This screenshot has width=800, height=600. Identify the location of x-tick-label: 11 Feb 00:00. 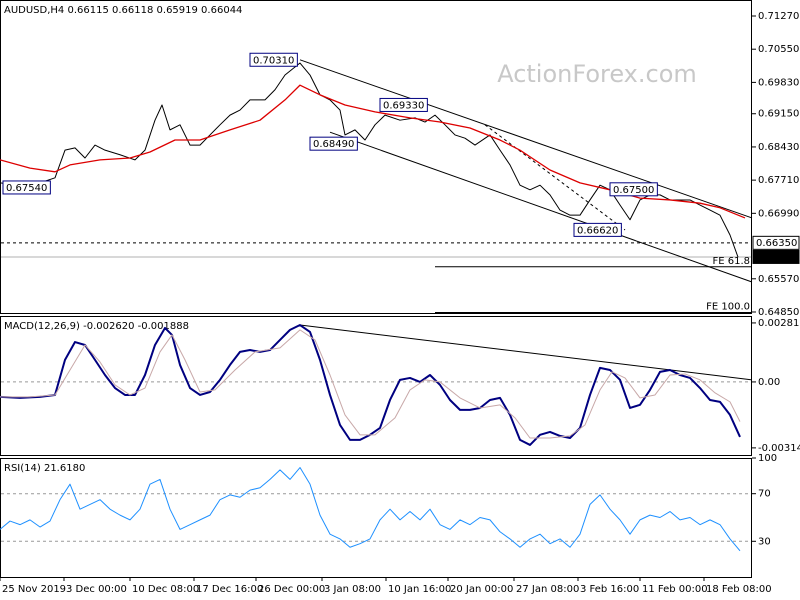
(675, 589).